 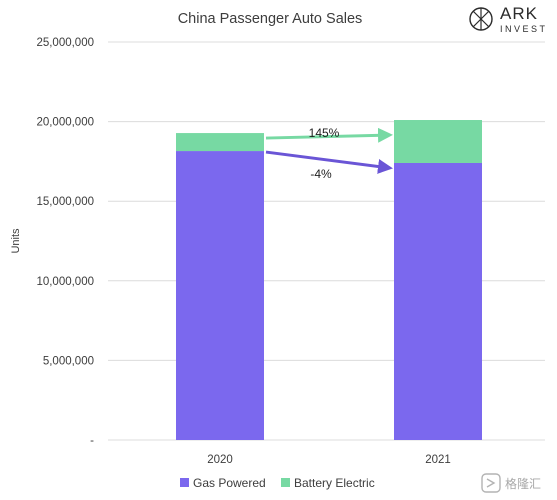 What do you see at coordinates (65, 123) in the screenshot?
I see `y-tick-label: 20,000,000` at bounding box center [65, 123].